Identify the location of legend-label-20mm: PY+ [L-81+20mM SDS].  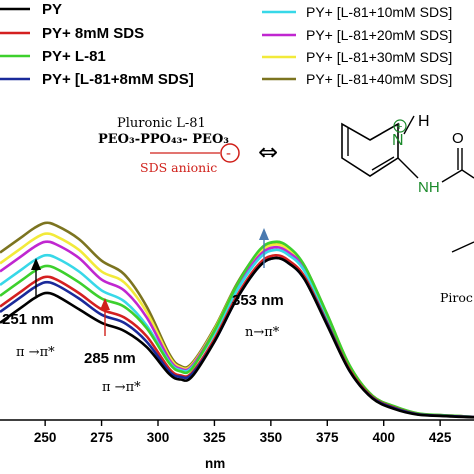
(379, 35).